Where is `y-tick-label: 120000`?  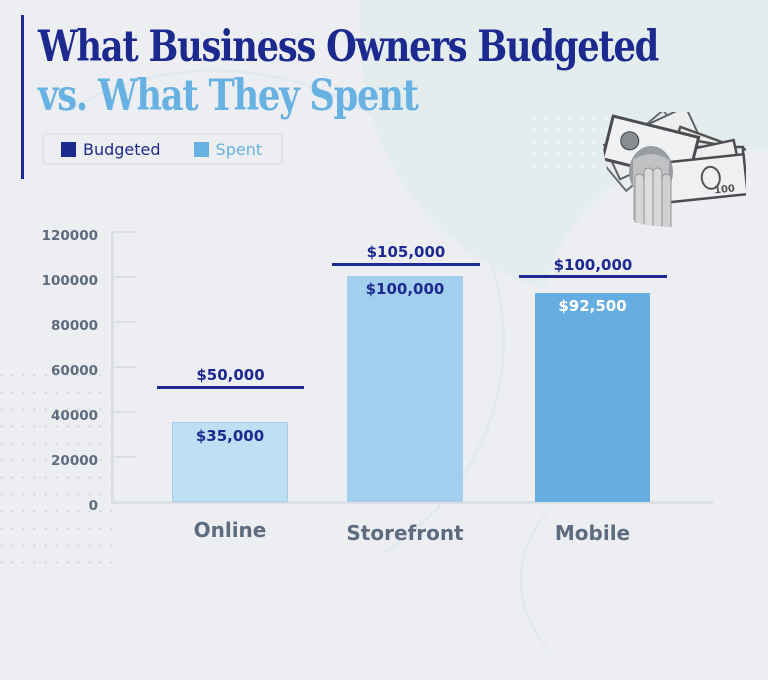
y-tick-label: 120000 is located at coordinates (69, 236).